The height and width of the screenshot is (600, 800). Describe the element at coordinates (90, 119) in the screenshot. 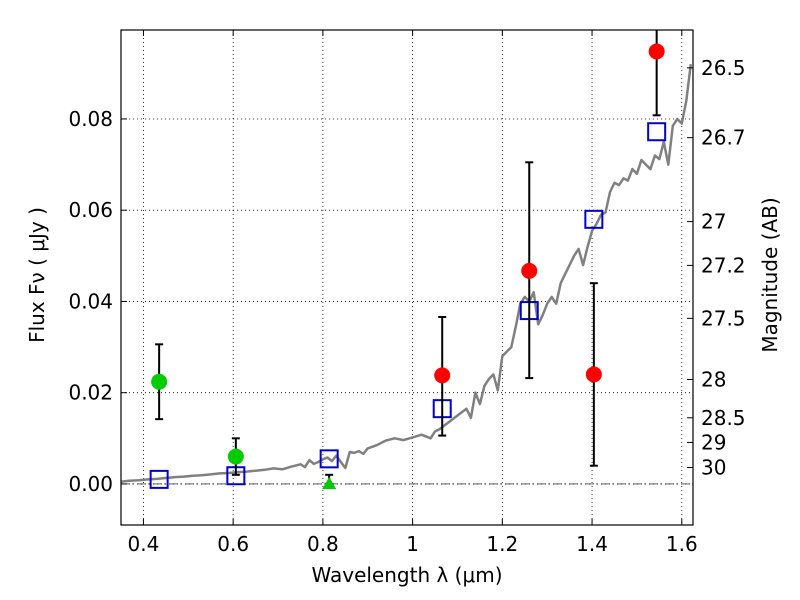

I see `y-tick-label: 0.08` at that location.